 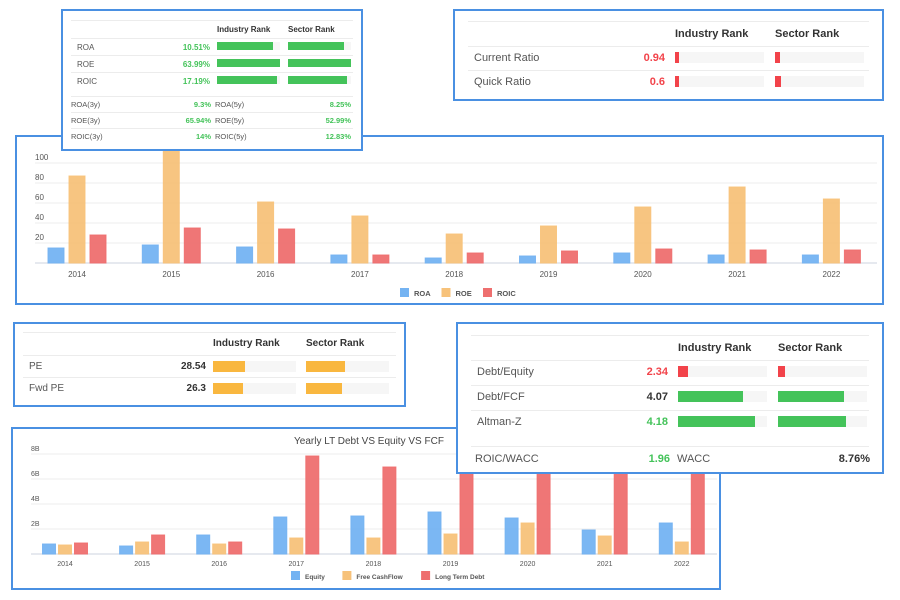 What do you see at coordinates (604, 545) in the screenshot?
I see `bar-free-cashflow-2021` at bounding box center [604, 545].